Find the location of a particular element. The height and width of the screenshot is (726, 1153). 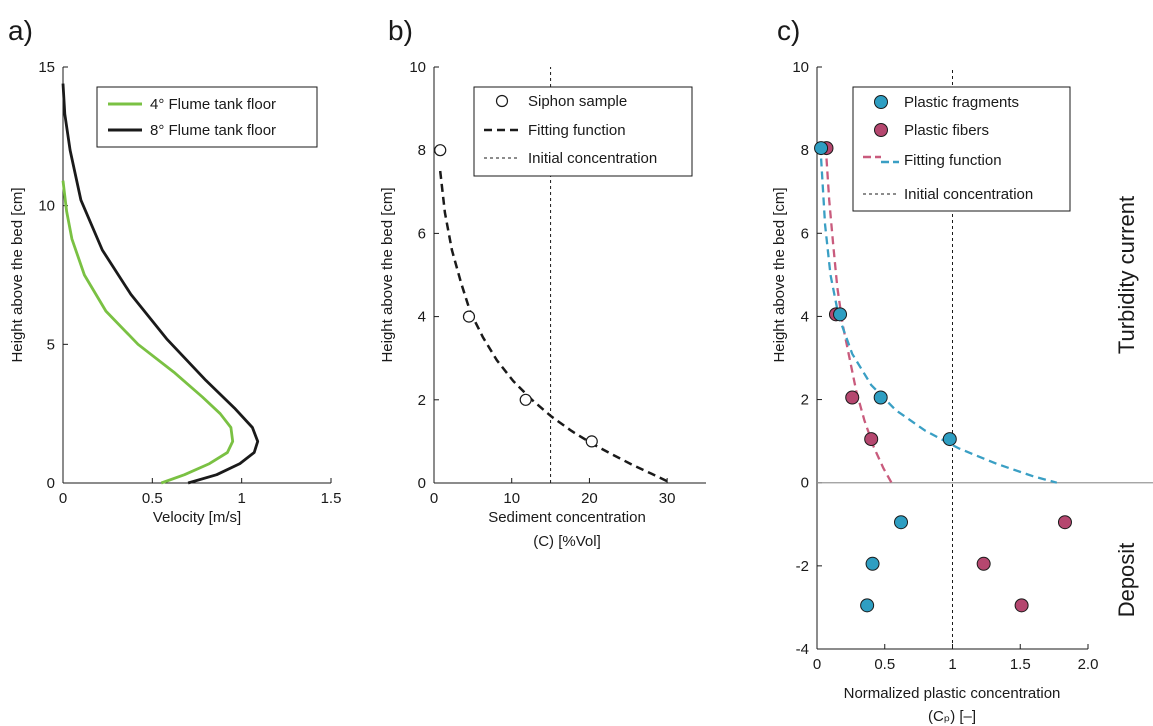

legend-8deg-label: 8° Flume tank floor is located at coordinates (213, 130).